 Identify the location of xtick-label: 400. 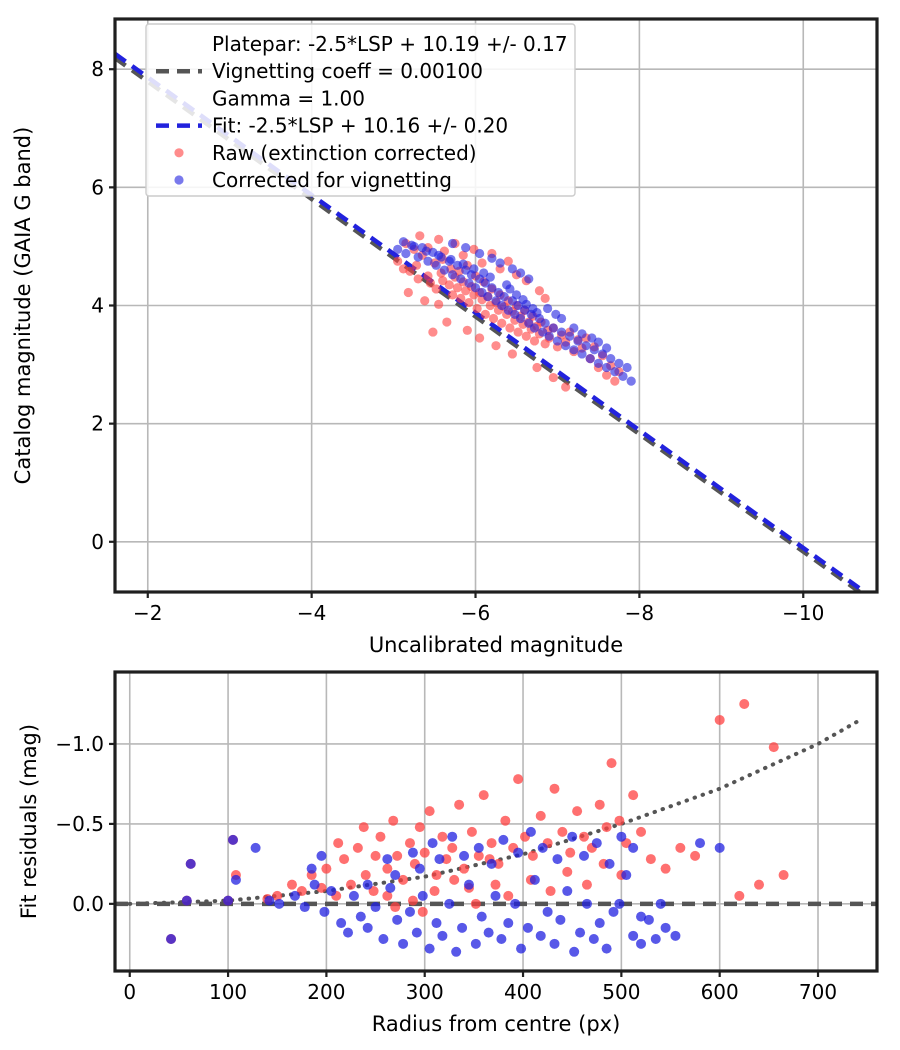
(523, 992).